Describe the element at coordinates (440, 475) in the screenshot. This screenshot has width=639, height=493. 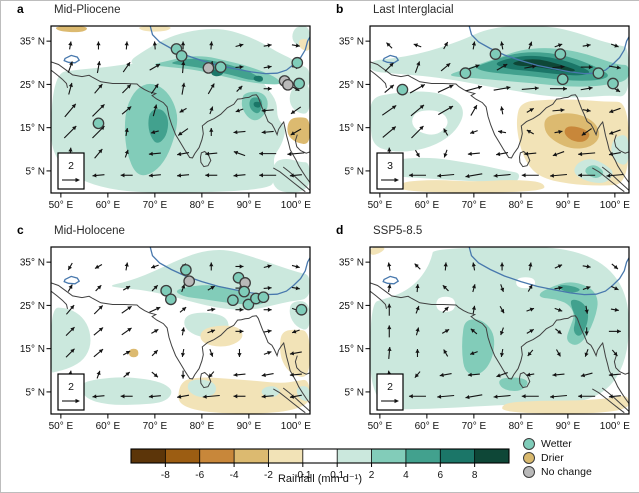
I see `svg-text: 6` at that location.